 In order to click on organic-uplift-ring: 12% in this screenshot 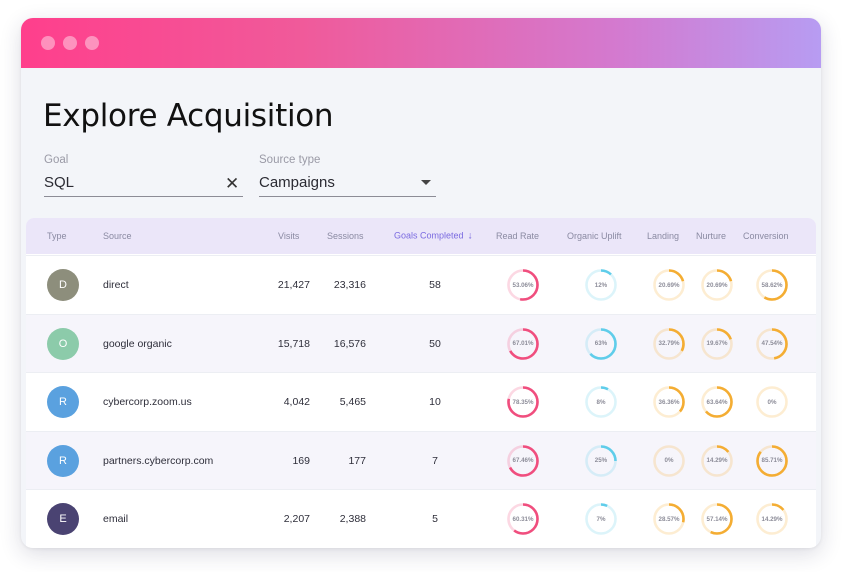, I will do `click(601, 285)`.